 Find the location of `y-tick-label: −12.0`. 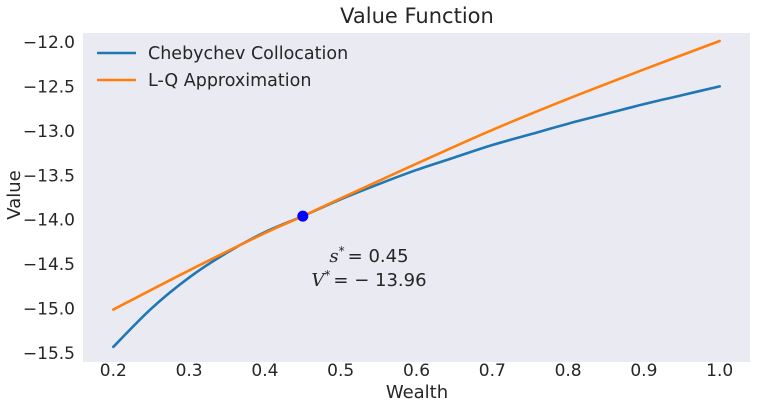

y-tick-label: −12.0 is located at coordinates (49, 43).